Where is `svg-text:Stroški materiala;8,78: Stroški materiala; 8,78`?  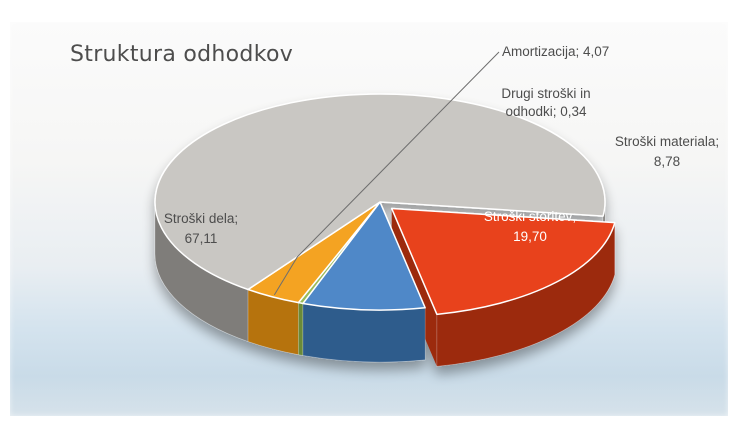
svg-text:Stroški materiala;8,78: Stroški materiala; 8,78 is located at coordinates (667, 151).